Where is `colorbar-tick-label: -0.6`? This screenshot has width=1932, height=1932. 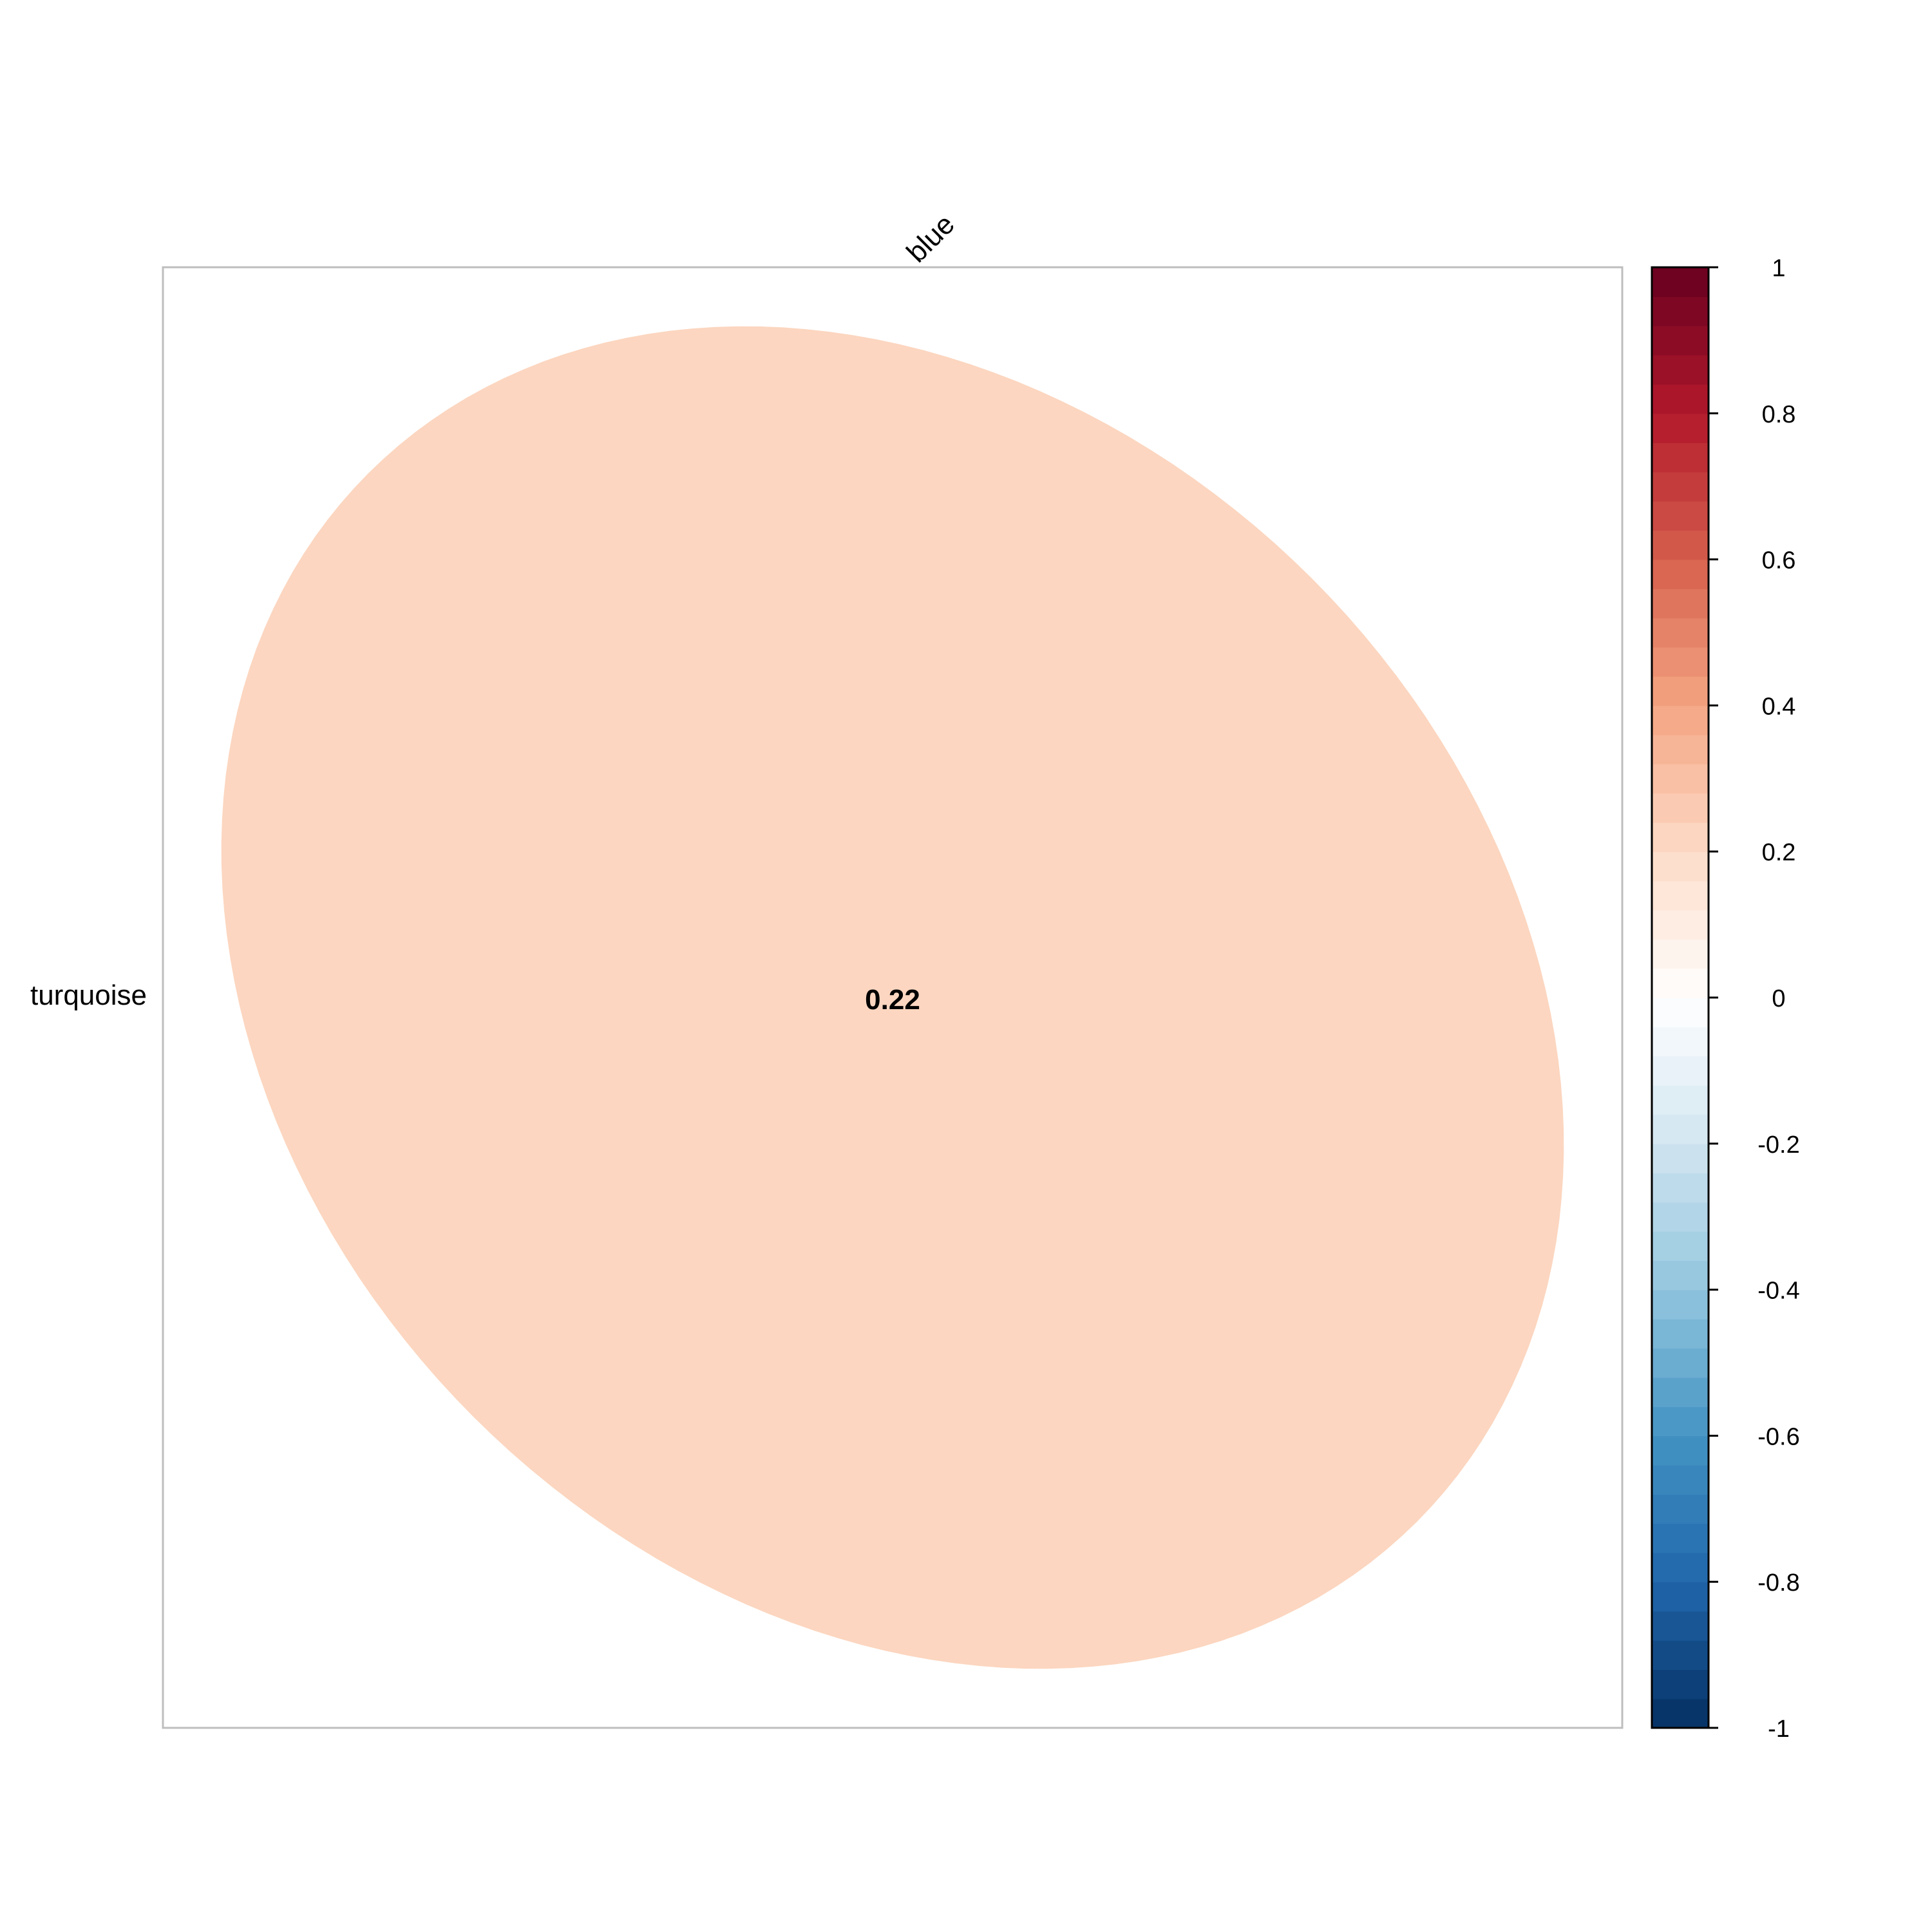
colorbar-tick-label: -0.6 is located at coordinates (1778, 1436).